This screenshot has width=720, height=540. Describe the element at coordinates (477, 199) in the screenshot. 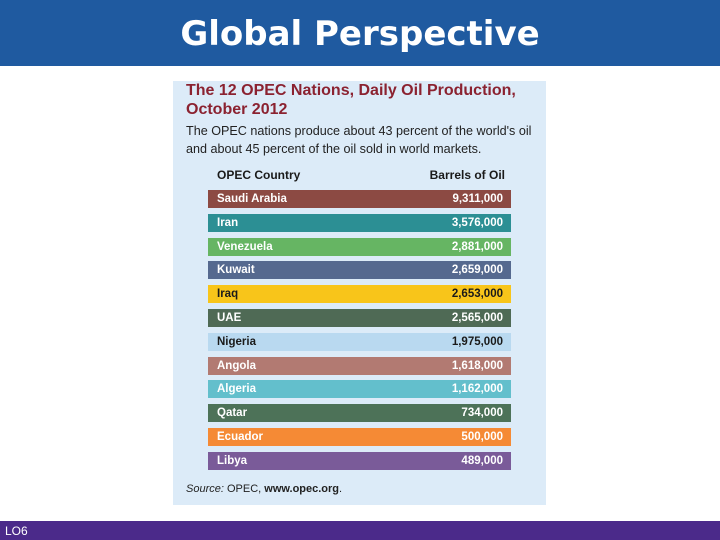

I see `barrels-value: 9,311,000` at that location.